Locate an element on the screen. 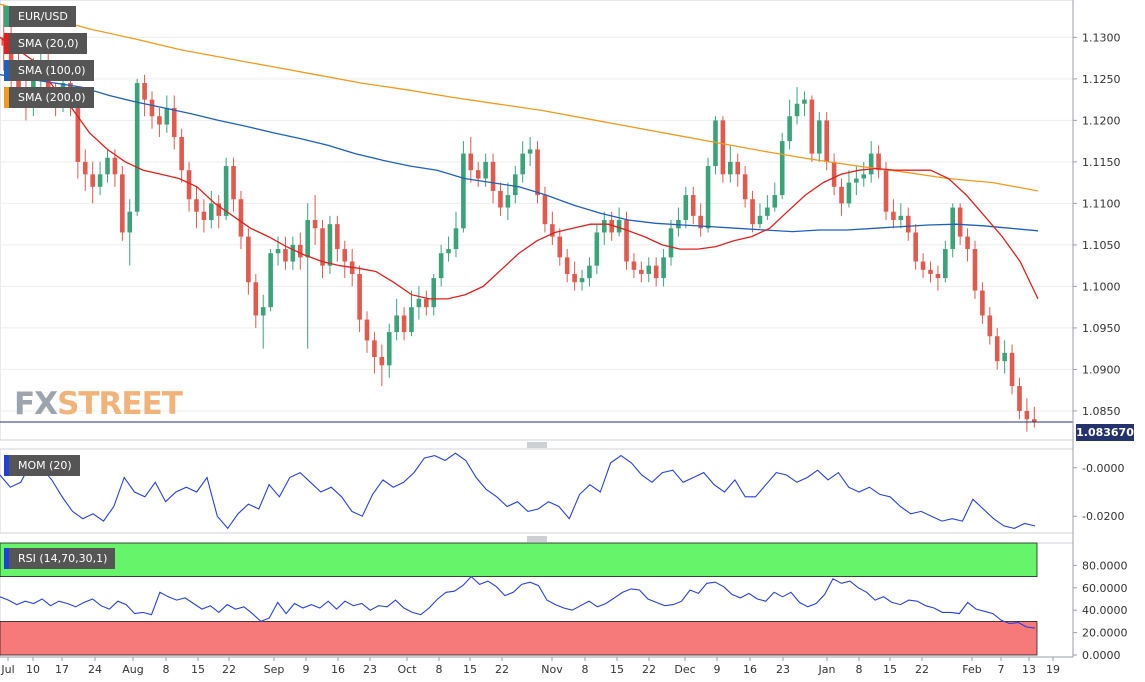 The width and height of the screenshot is (1145, 682). mom-panel-bg is located at coordinates (537, 491).